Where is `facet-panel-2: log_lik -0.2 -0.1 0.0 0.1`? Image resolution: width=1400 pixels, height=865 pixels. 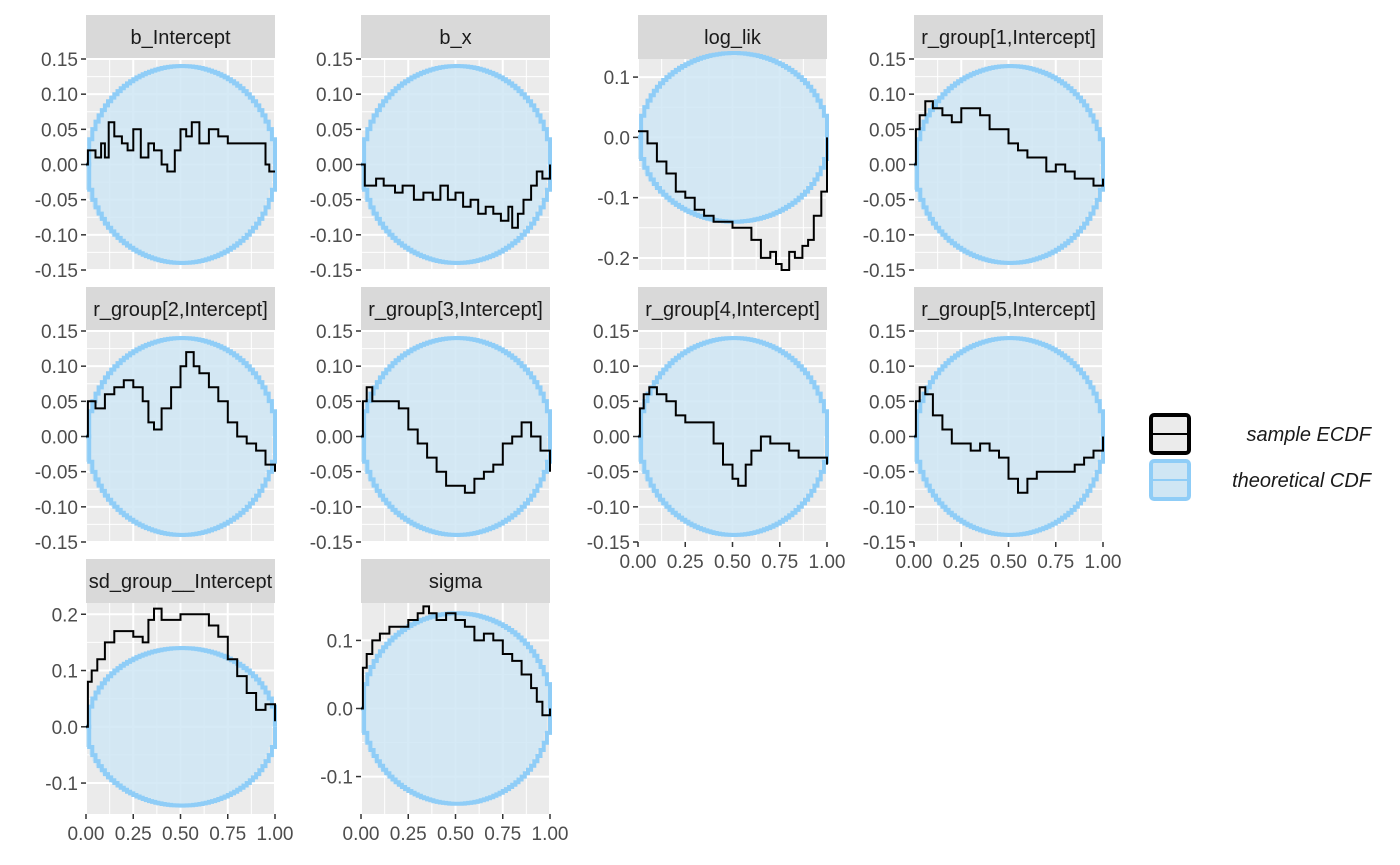 facet-panel-2: log_lik -0.2 -0.1 0.0 0.1 is located at coordinates (713, 143).